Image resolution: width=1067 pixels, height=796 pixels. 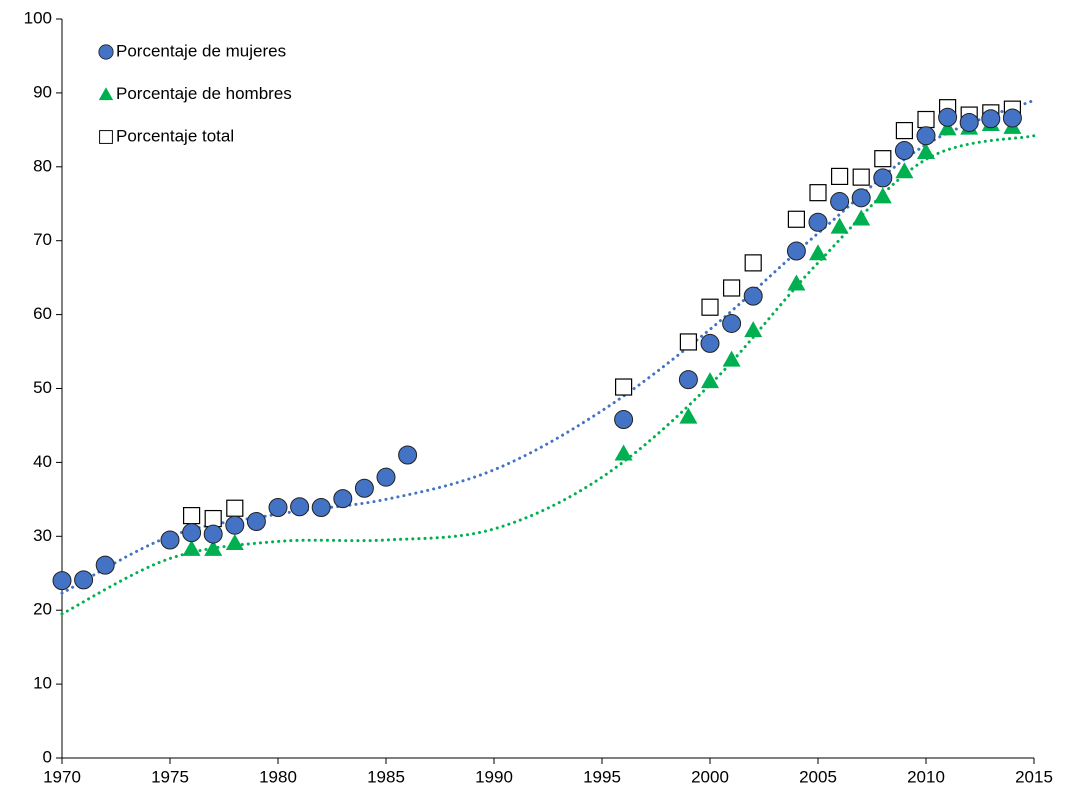 I want to click on y-tick-label: 20, so click(x=42, y=609).